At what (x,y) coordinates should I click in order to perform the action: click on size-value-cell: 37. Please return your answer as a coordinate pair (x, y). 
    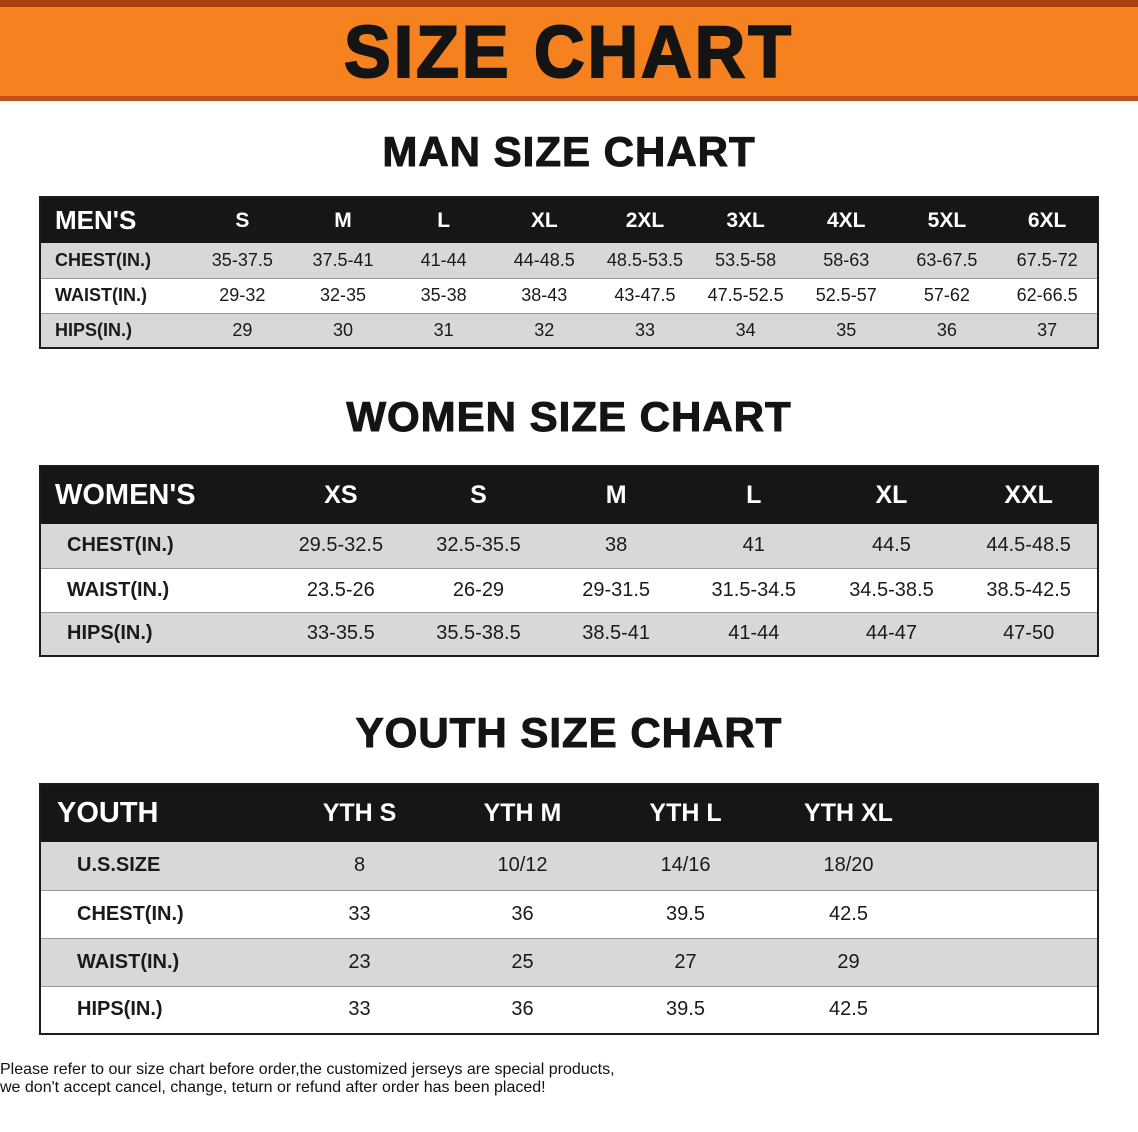
    Looking at the image, I should click on (1047, 329).